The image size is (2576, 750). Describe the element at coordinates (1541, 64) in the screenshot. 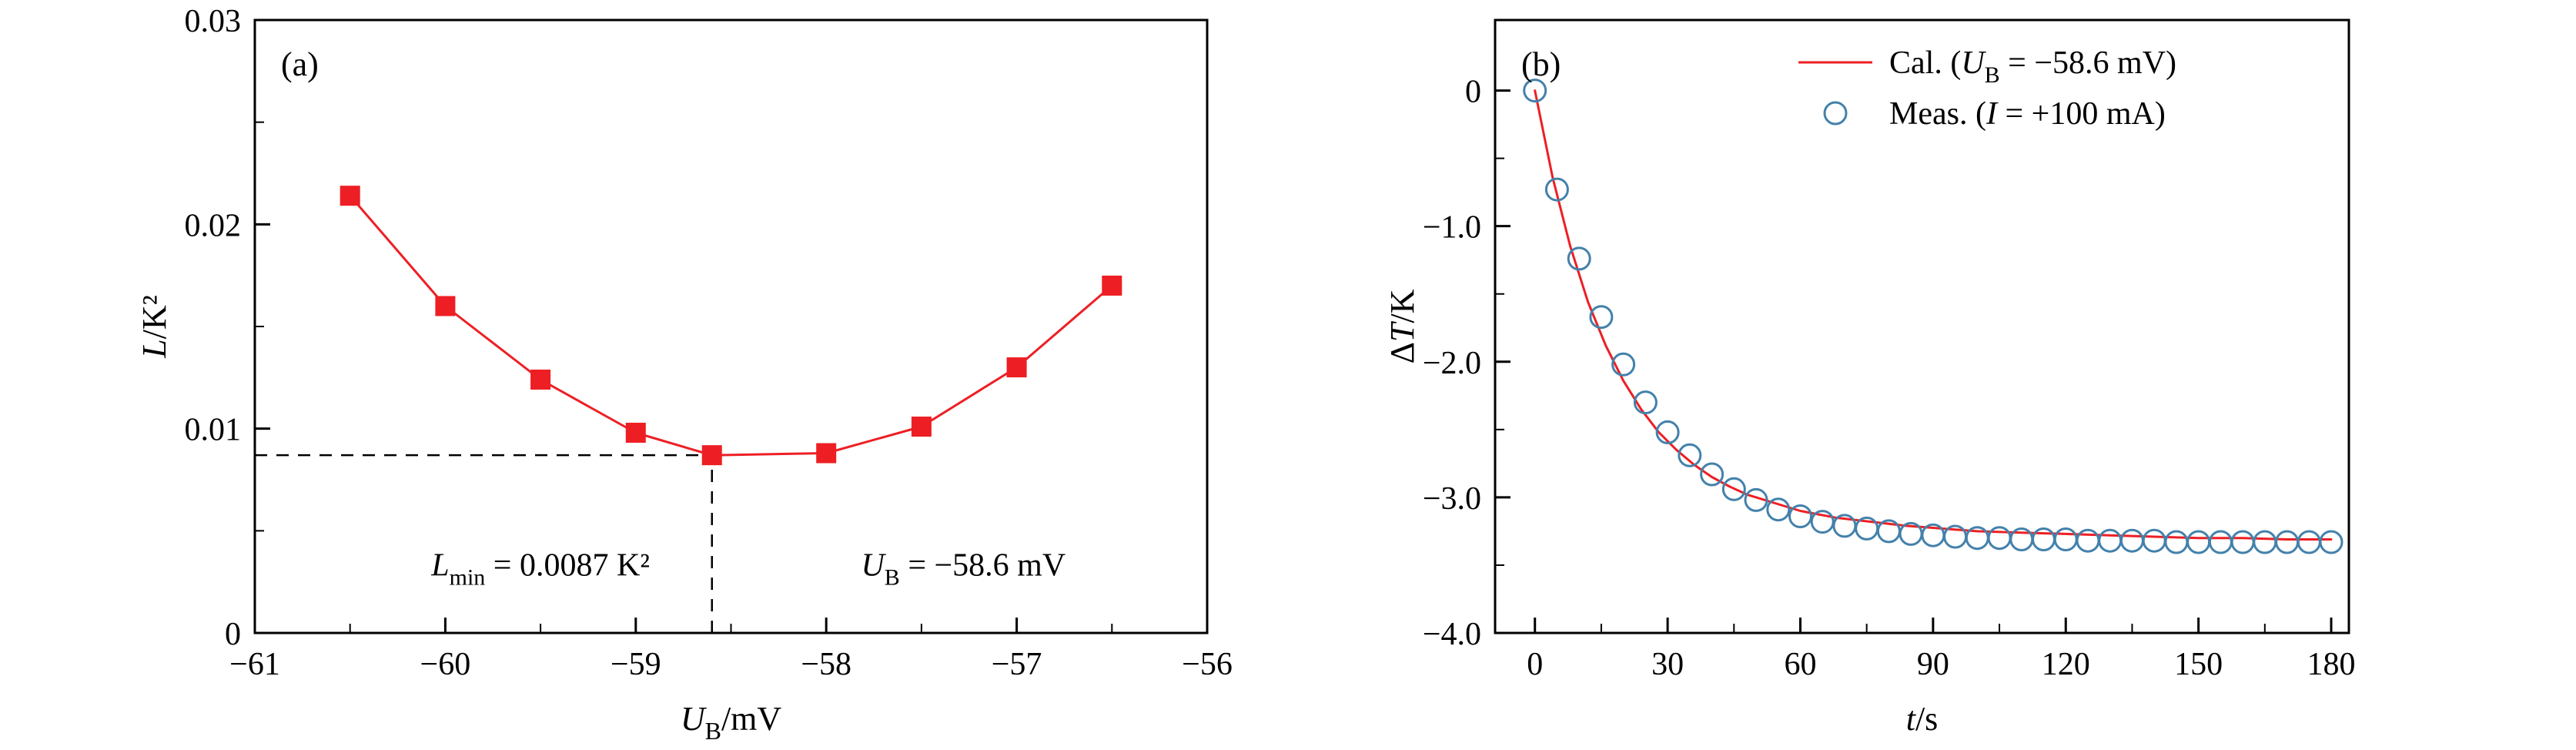

I see `panel-label: (b)` at that location.